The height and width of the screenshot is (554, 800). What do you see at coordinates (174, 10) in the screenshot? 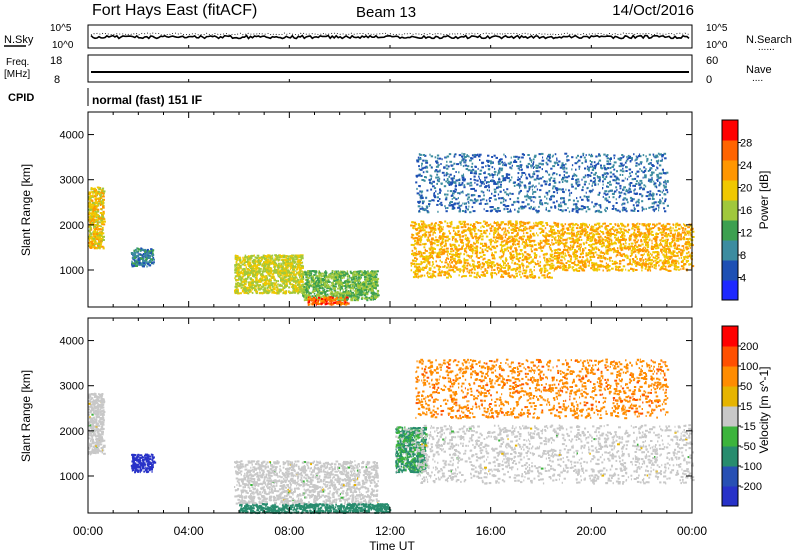
I see `plot-title: Fort Hays East (fitACF)` at bounding box center [174, 10].